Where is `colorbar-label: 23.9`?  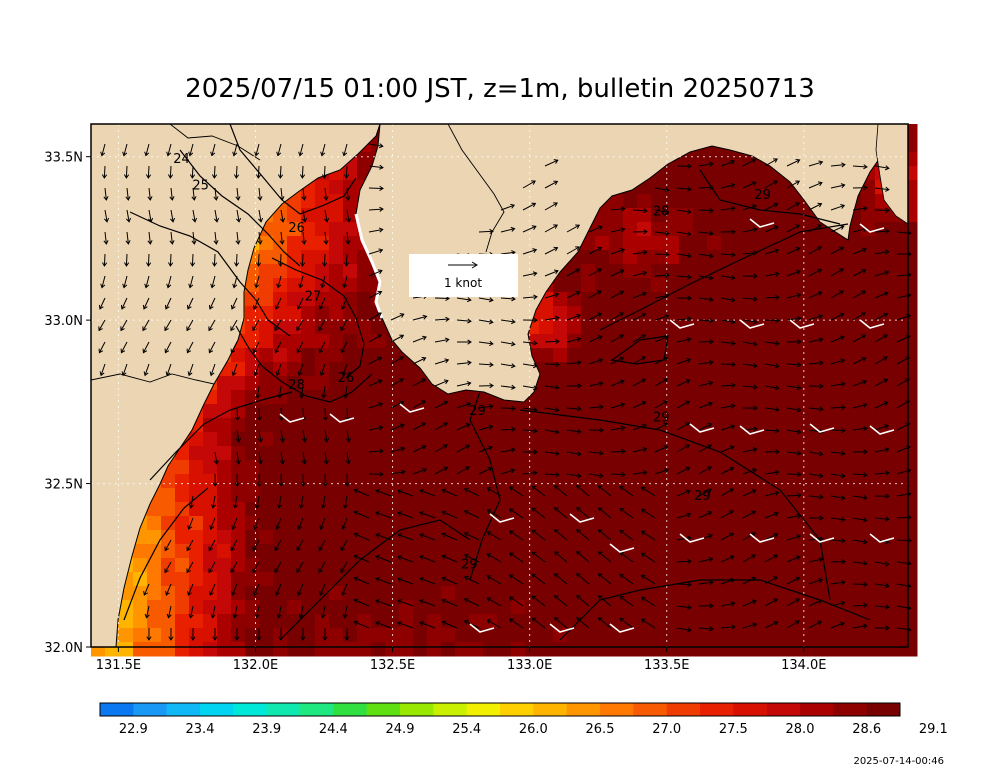
colorbar-label: 23.9 is located at coordinates (266, 729).